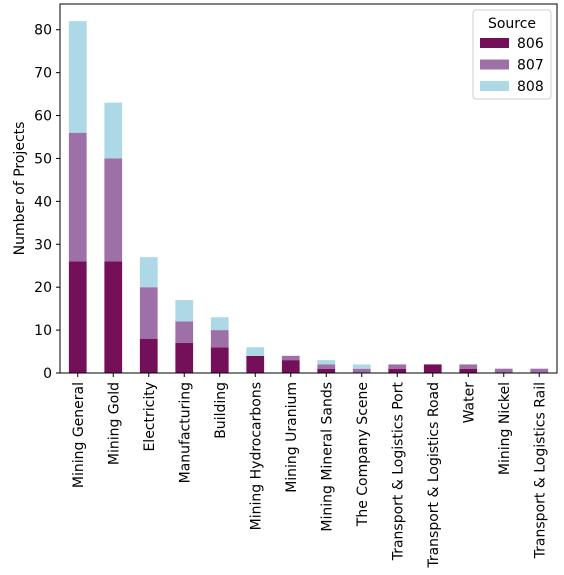  What do you see at coordinates (363, 454) in the screenshot?
I see `x-tick-label: The Company Scene` at bounding box center [363, 454].